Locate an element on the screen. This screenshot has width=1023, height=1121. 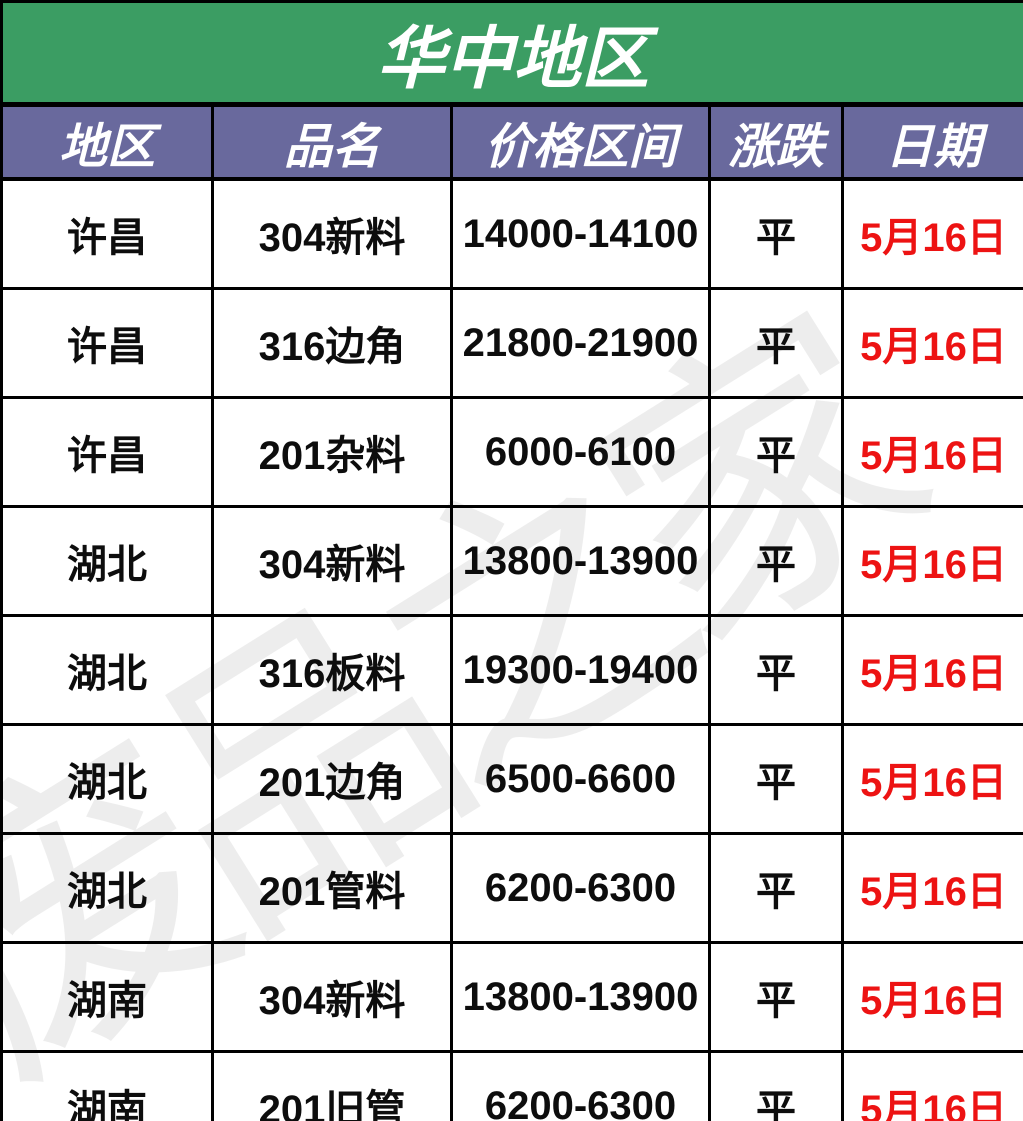
table-row: 许昌 304新料 14000-14100 平 5月16日 is located at coordinates (511, 233).